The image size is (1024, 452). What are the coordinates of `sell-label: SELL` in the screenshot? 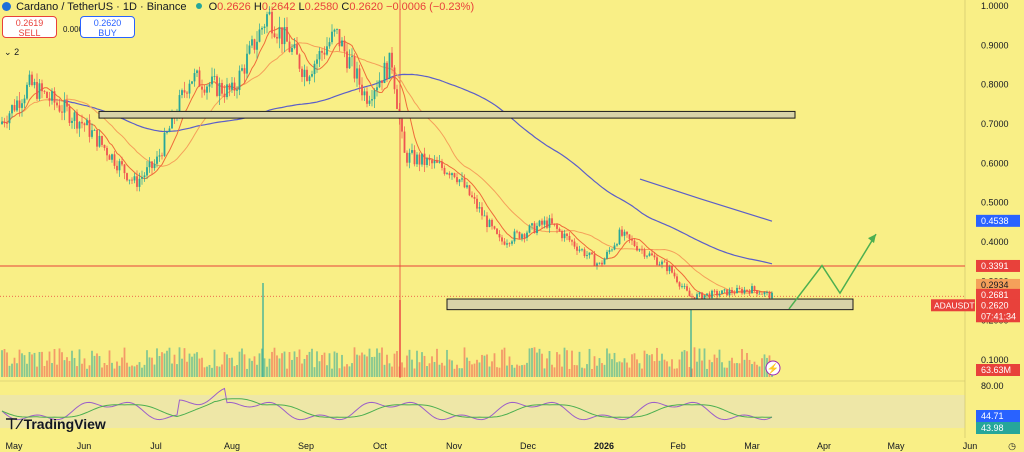 It's located at (29, 33).